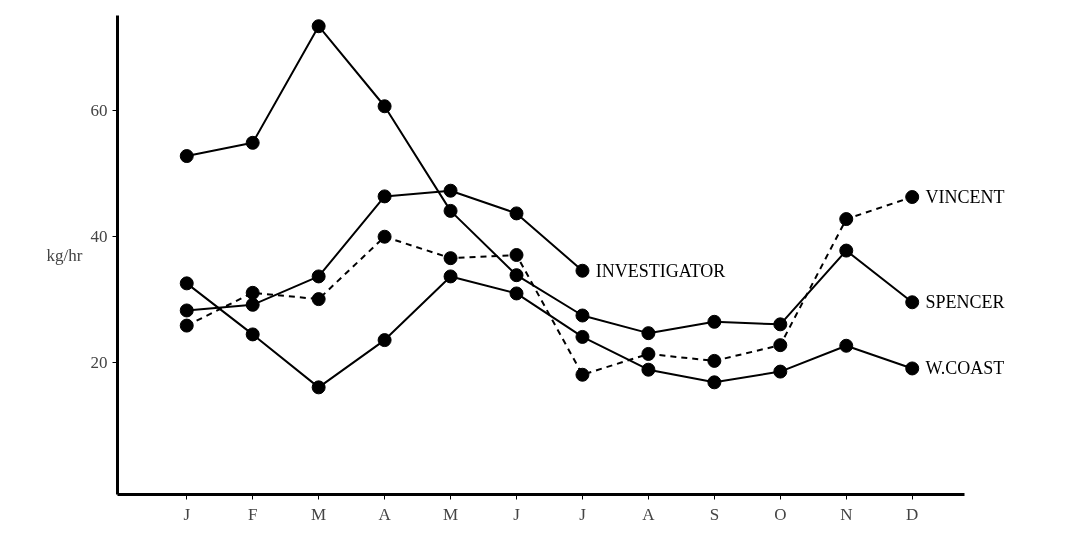 This screenshot has height=534, width=1080. What do you see at coordinates (714, 514) in the screenshot?
I see `x-tick-label: S` at bounding box center [714, 514].